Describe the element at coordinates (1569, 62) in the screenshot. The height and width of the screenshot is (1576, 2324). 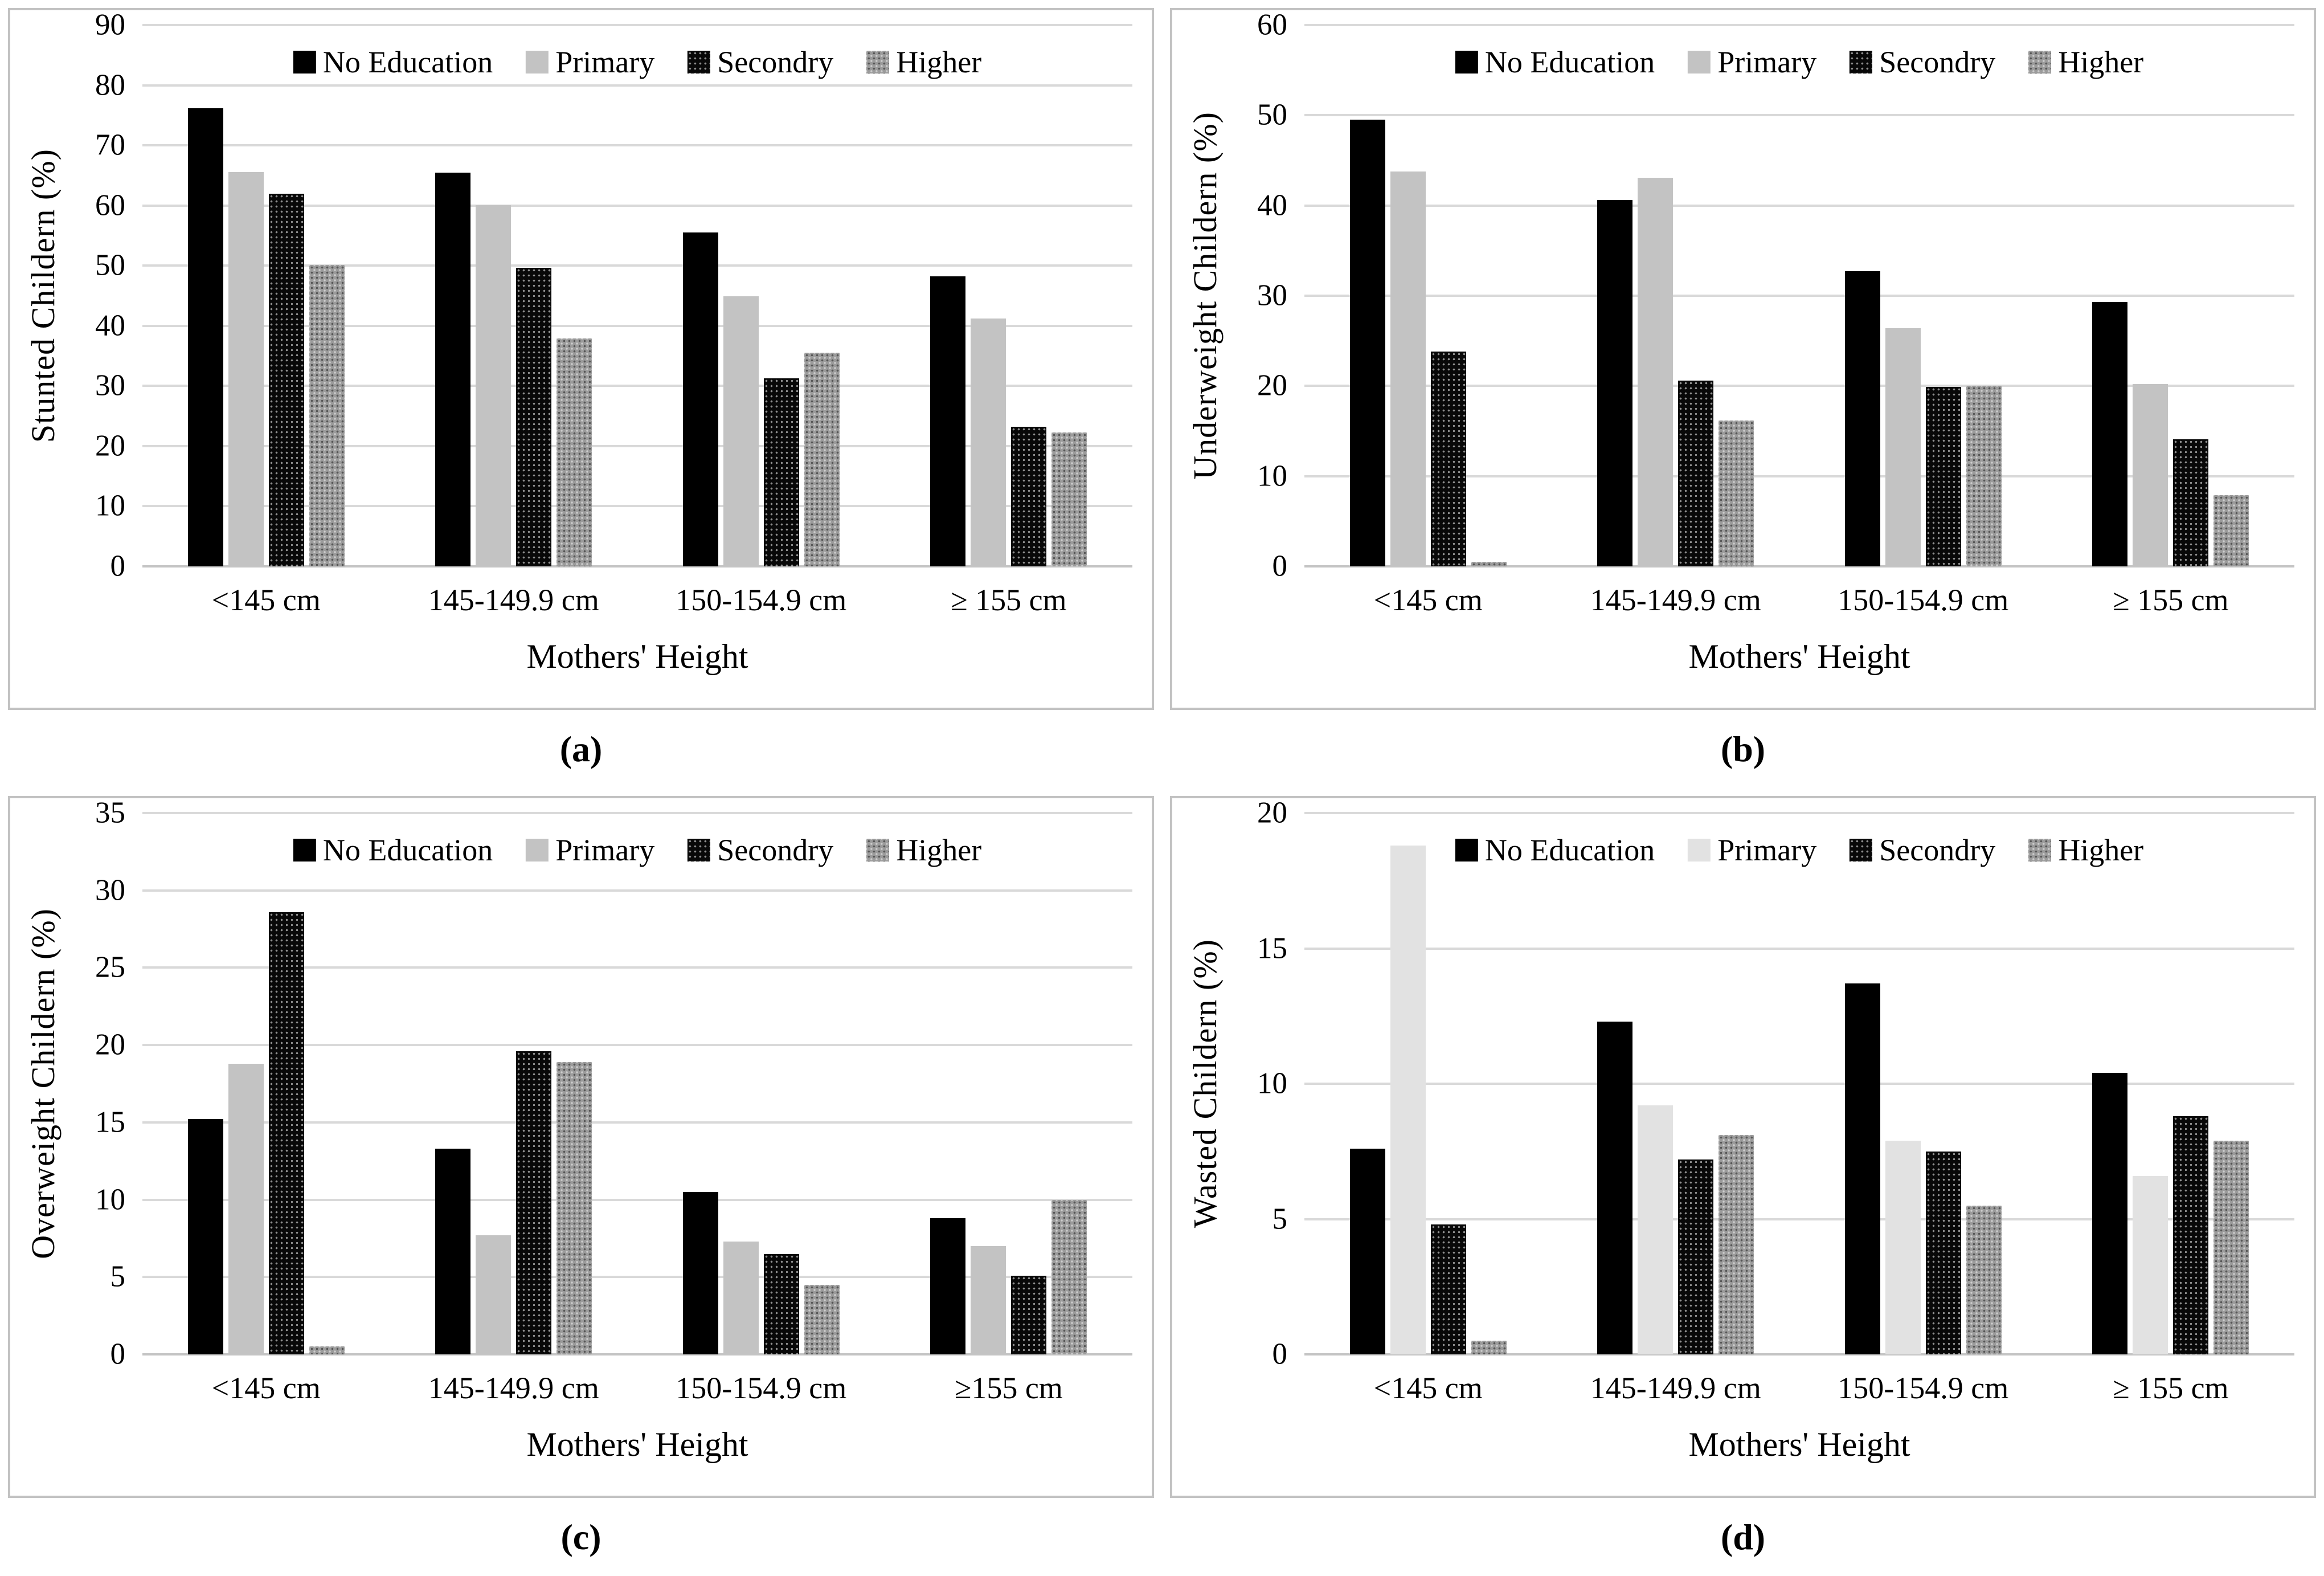
I see `legend-label: No Education` at that location.